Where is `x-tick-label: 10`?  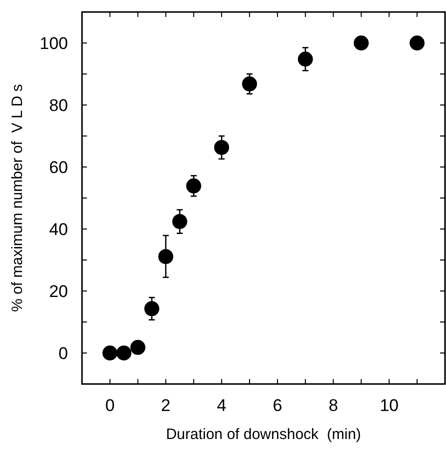 x-tick-label: 10 is located at coordinates (389, 405).